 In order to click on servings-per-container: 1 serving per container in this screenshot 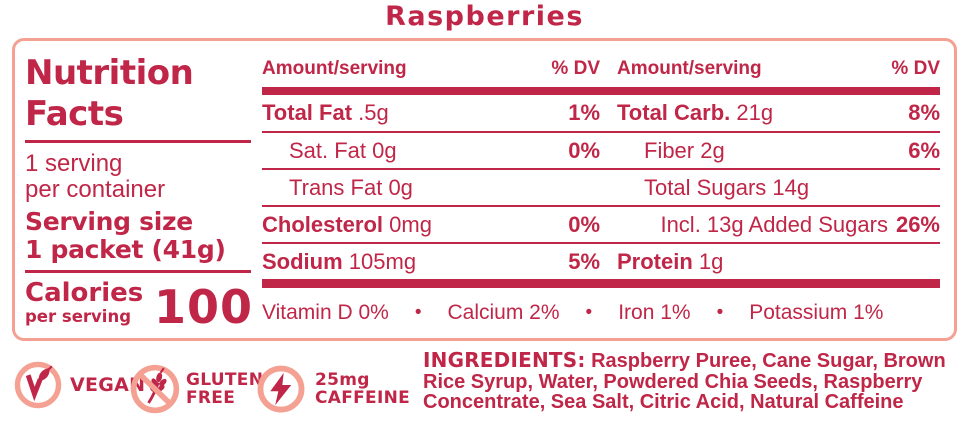, I will do `click(140, 177)`.